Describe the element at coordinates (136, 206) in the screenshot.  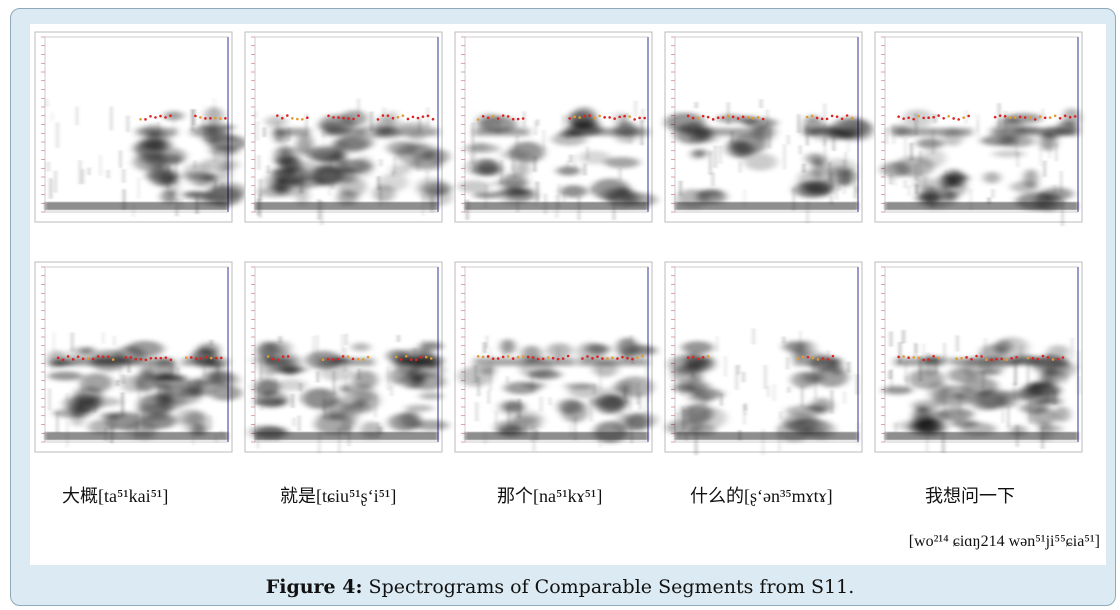
I see `low-band` at that location.